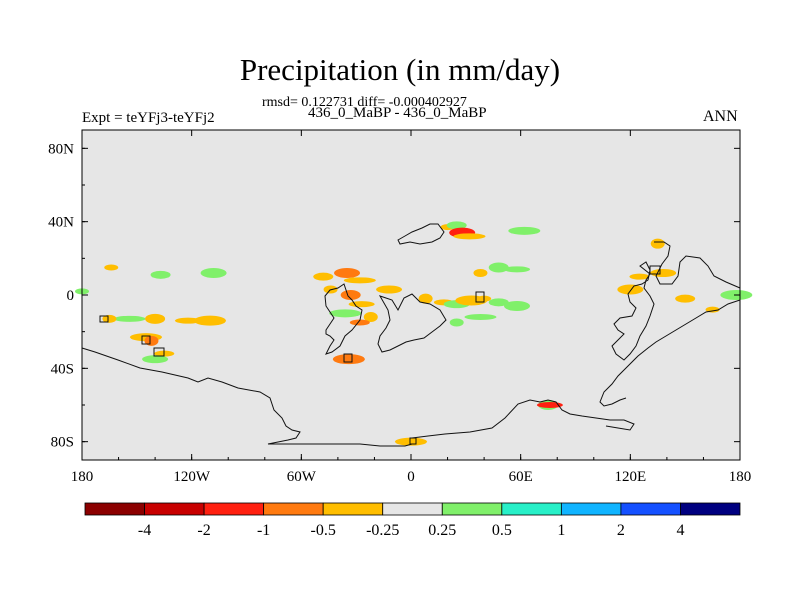 The height and width of the screenshot is (600, 800). I want to click on x-tick-label: 120E, so click(630, 477).